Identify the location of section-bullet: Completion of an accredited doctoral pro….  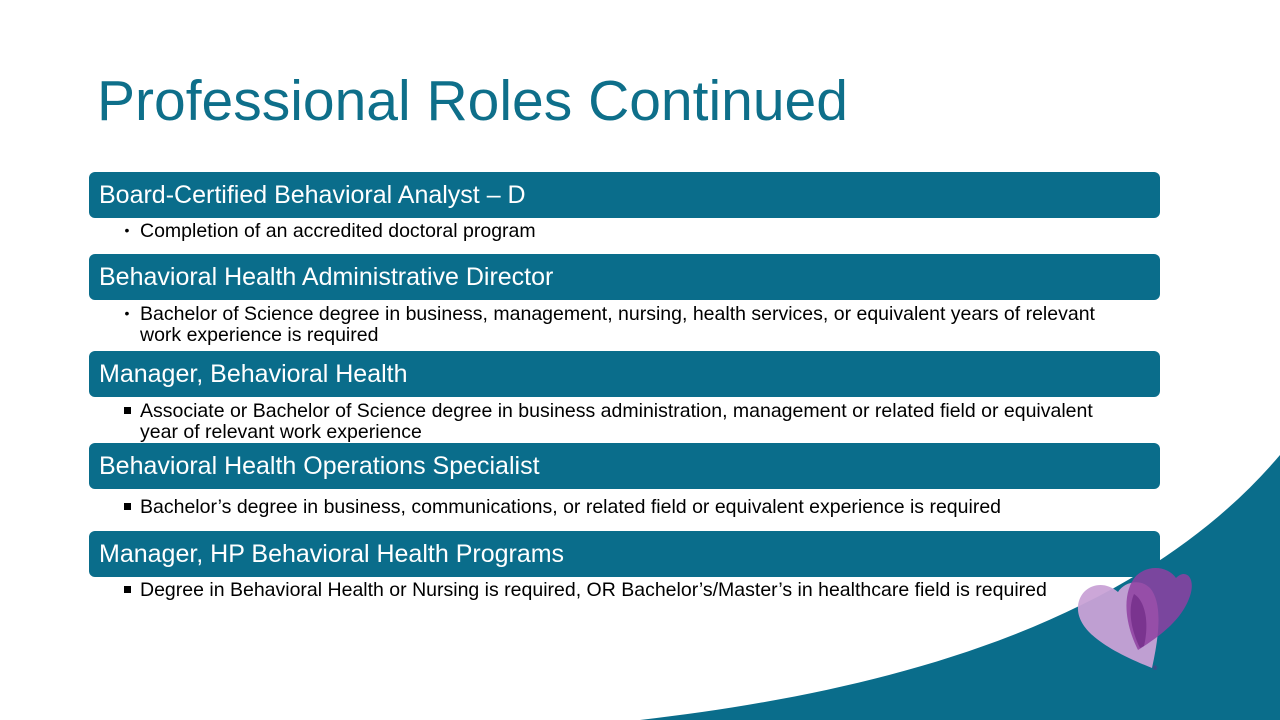
(338, 231).